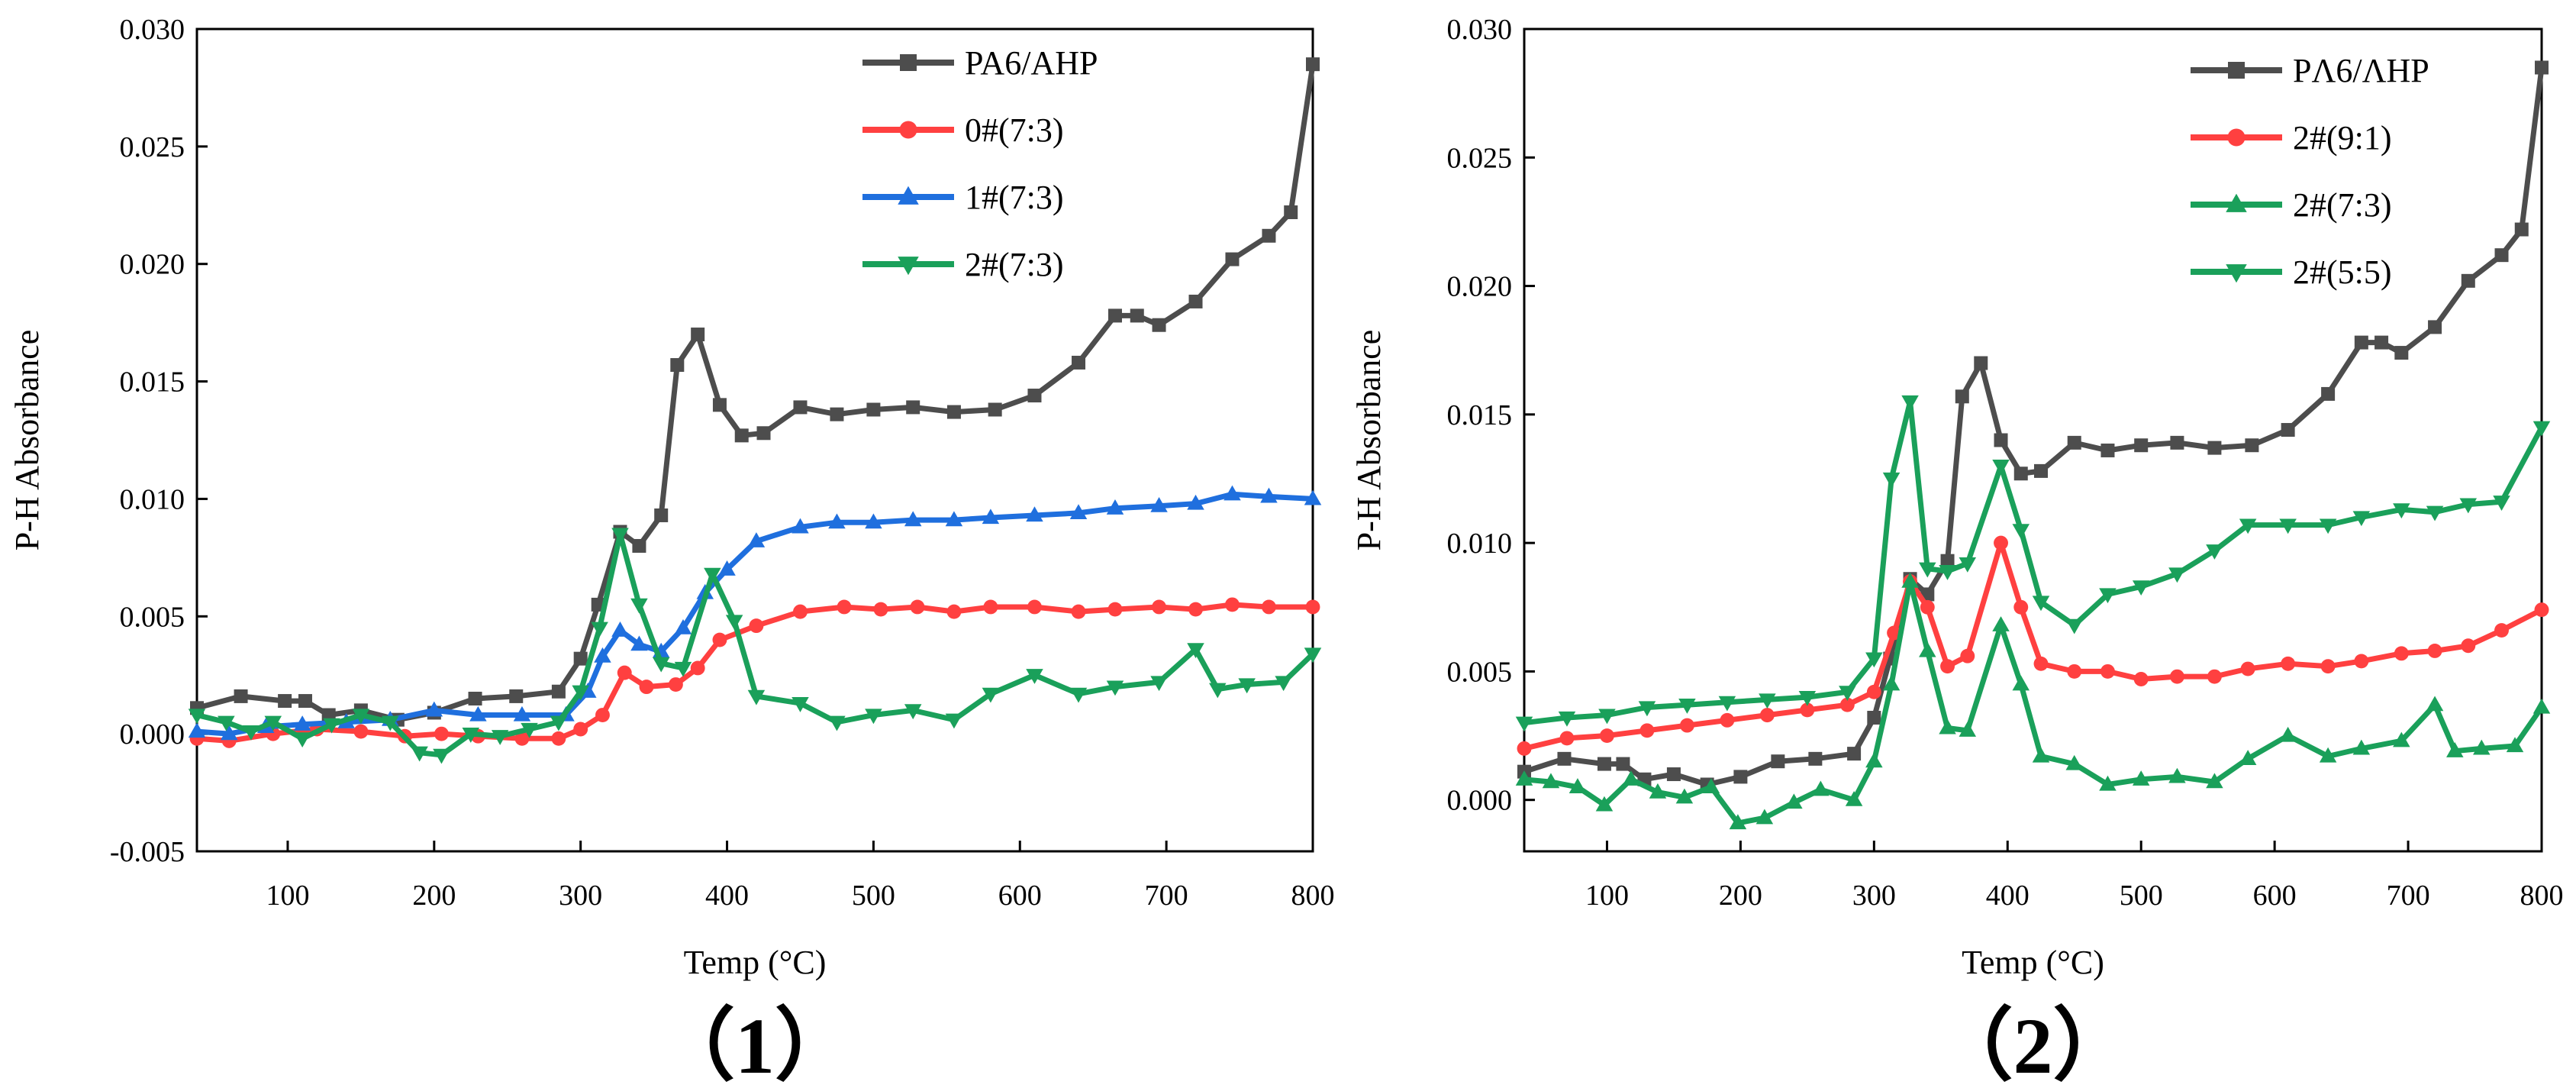 This screenshot has height=1088, width=2576. Describe the element at coordinates (27, 441) in the screenshot. I see `y-axis-title: P-H Absorbance` at that location.